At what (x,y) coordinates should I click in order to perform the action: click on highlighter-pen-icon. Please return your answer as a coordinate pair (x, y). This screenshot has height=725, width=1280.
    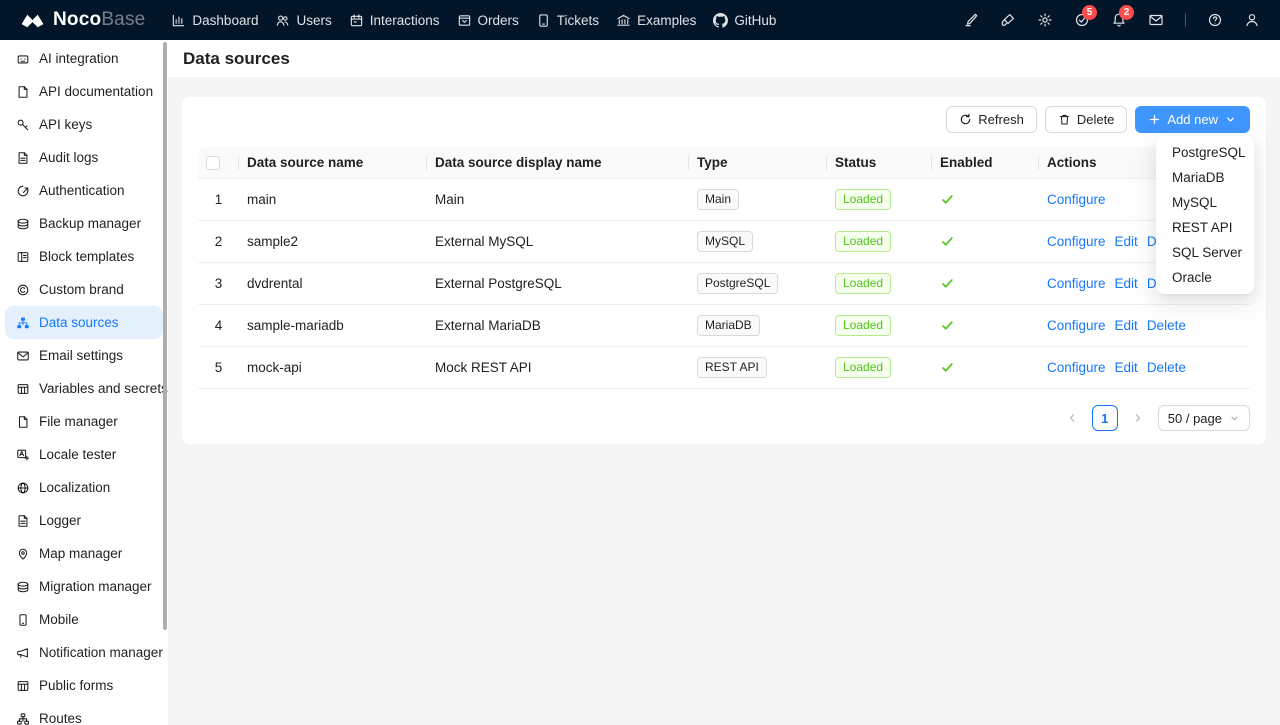
    Looking at the image, I should click on (971, 20).